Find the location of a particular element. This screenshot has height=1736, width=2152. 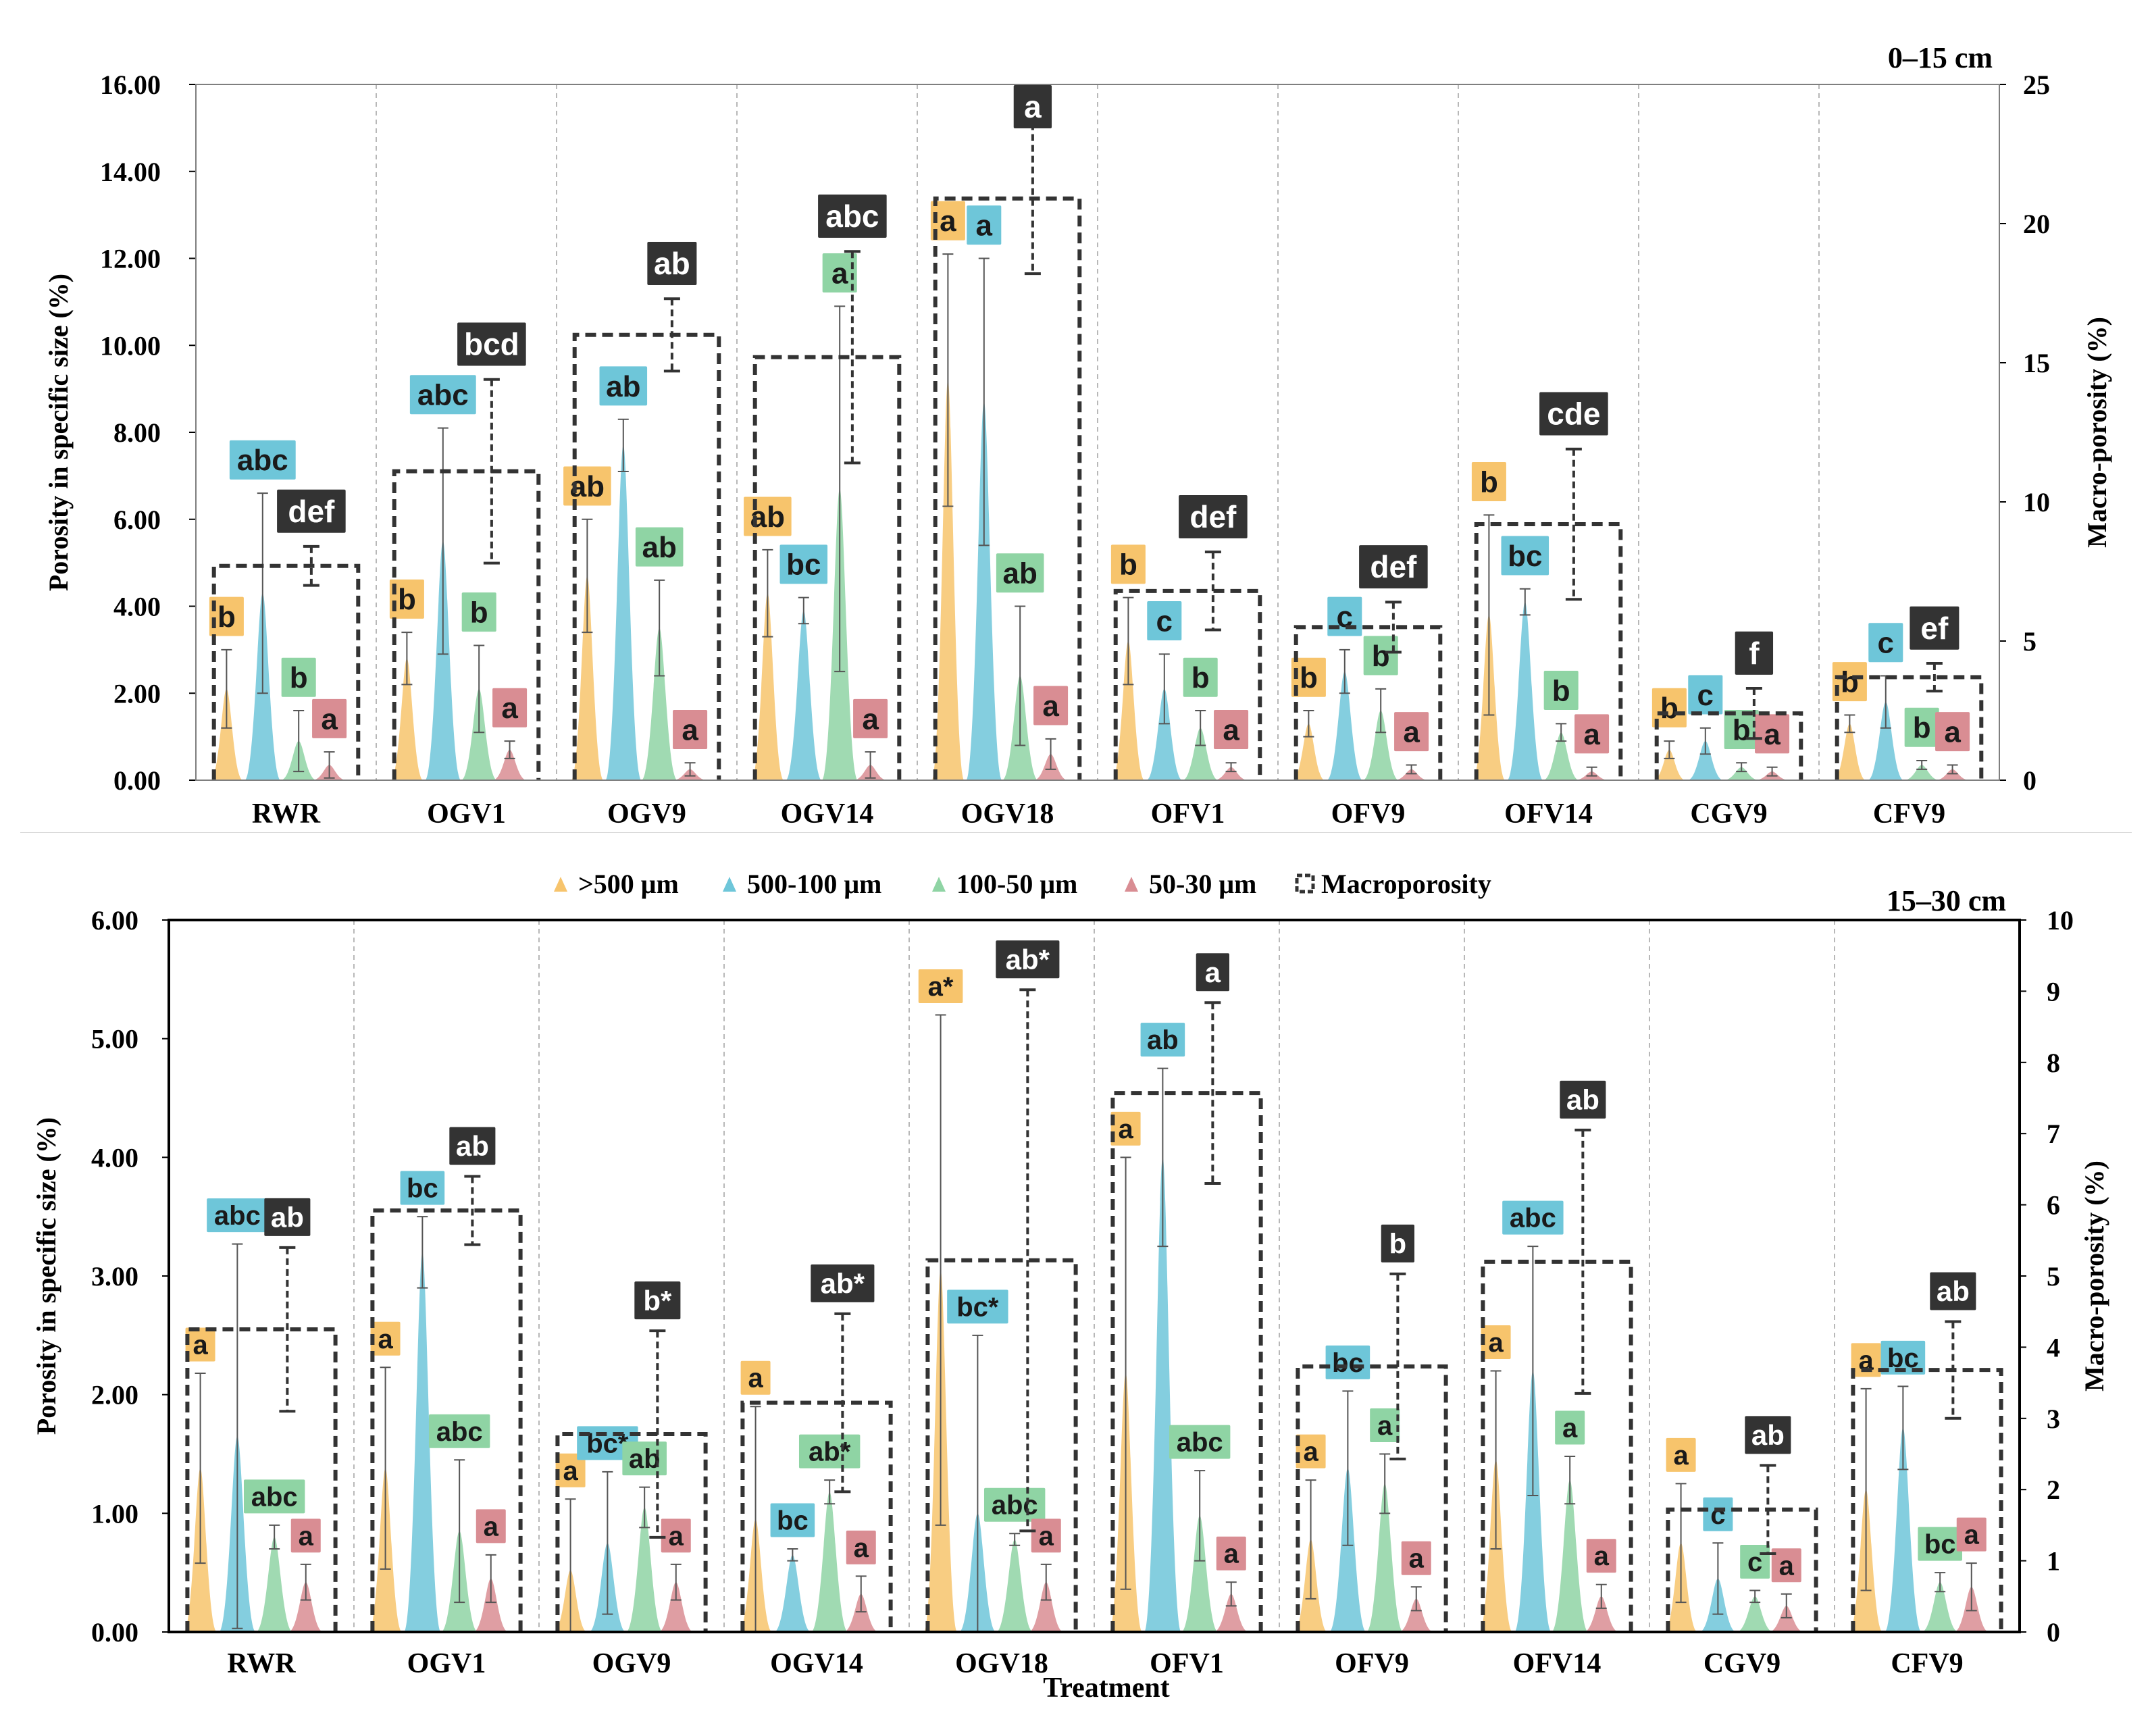

letter-0-CGV9-text: b is located at coordinates (1670, 708).